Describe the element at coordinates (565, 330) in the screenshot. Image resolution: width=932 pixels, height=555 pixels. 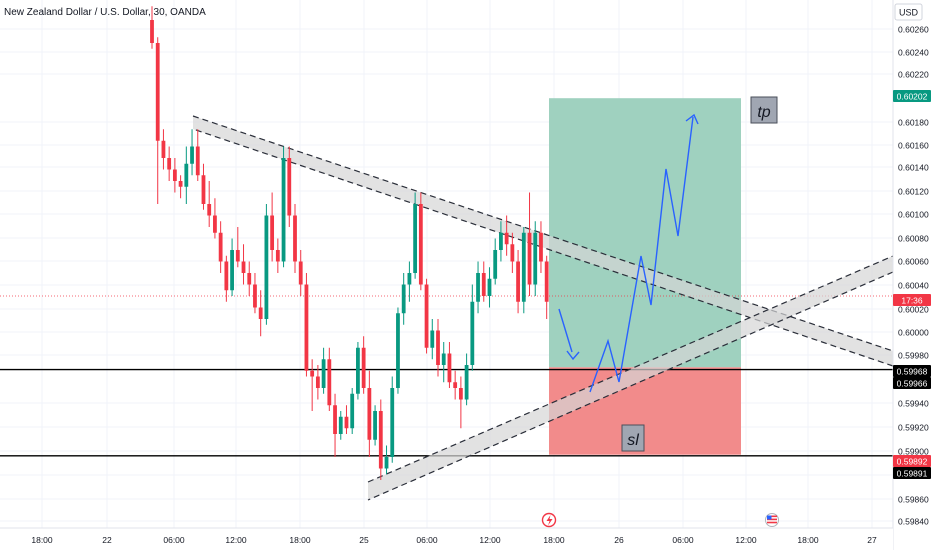
I see `projection-arrow-down` at that location.